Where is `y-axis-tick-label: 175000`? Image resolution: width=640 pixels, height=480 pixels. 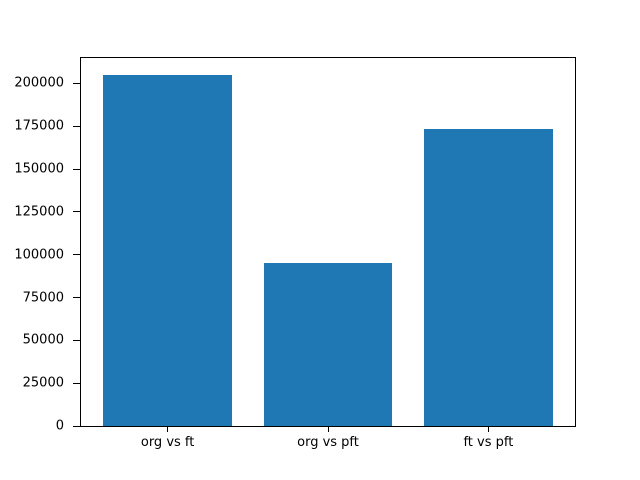
y-axis-tick-label: 175000 is located at coordinates (39, 126).